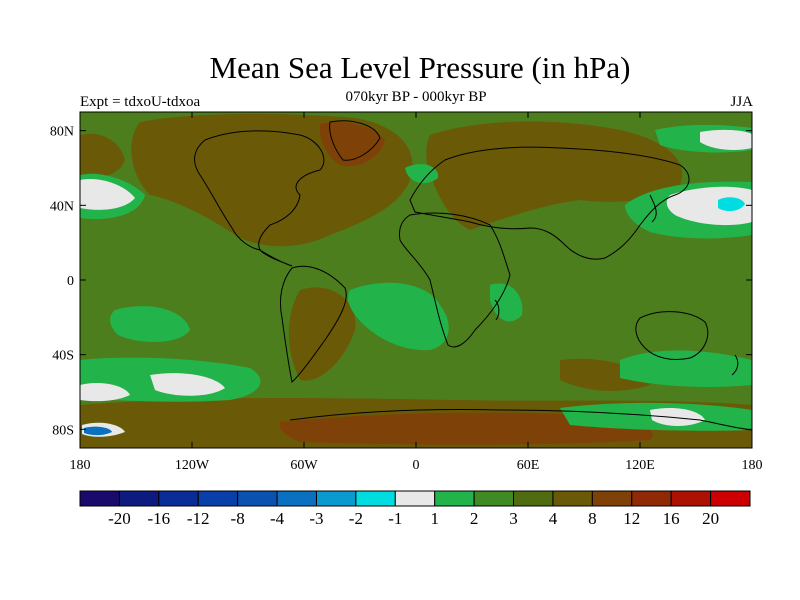  Describe the element at coordinates (416, 465) in the screenshot. I see `lon-tick-label: 0` at that location.